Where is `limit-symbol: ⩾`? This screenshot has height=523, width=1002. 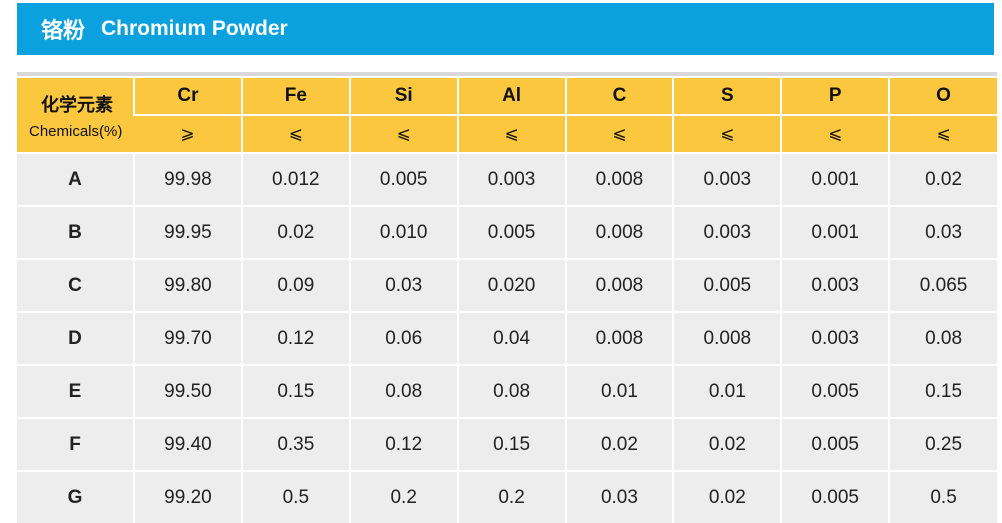 limit-symbol: ⩾ is located at coordinates (188, 133).